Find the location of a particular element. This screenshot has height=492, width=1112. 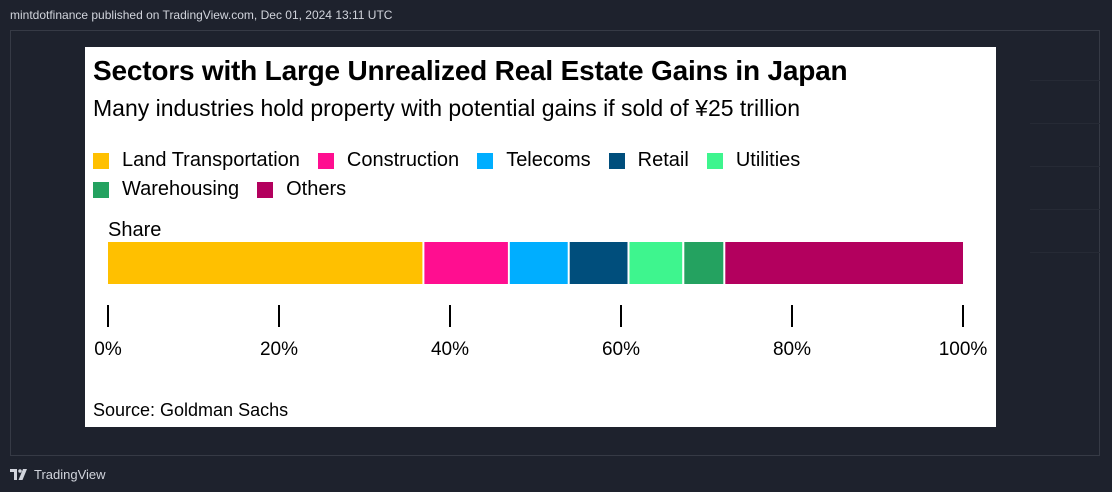

legend-item-utilities: Utilities is located at coordinates (753, 160).